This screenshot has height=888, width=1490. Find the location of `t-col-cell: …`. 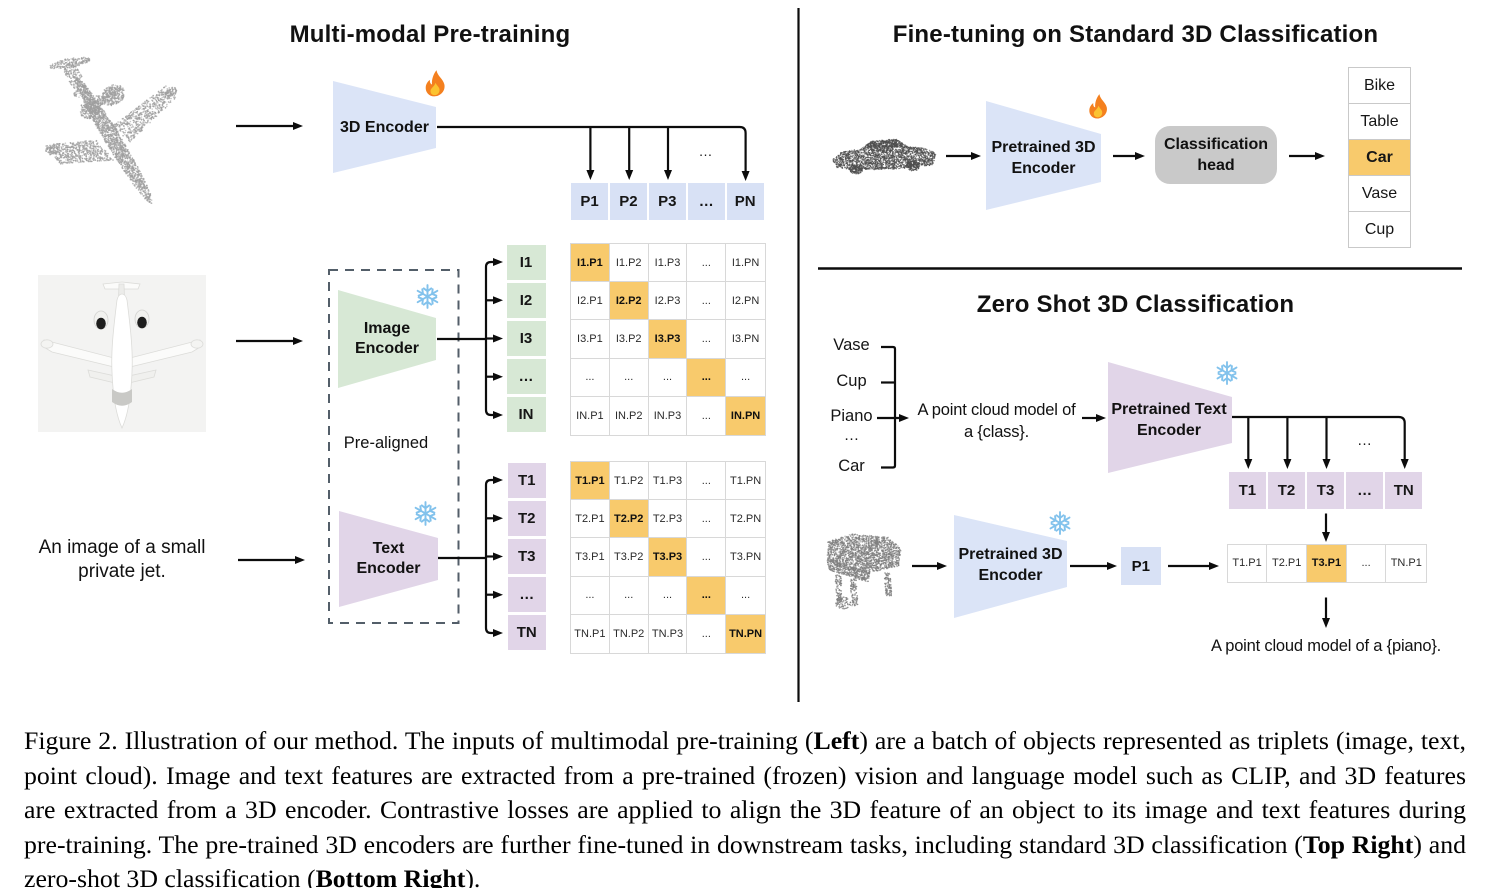

t-col-cell: … is located at coordinates (526, 595).